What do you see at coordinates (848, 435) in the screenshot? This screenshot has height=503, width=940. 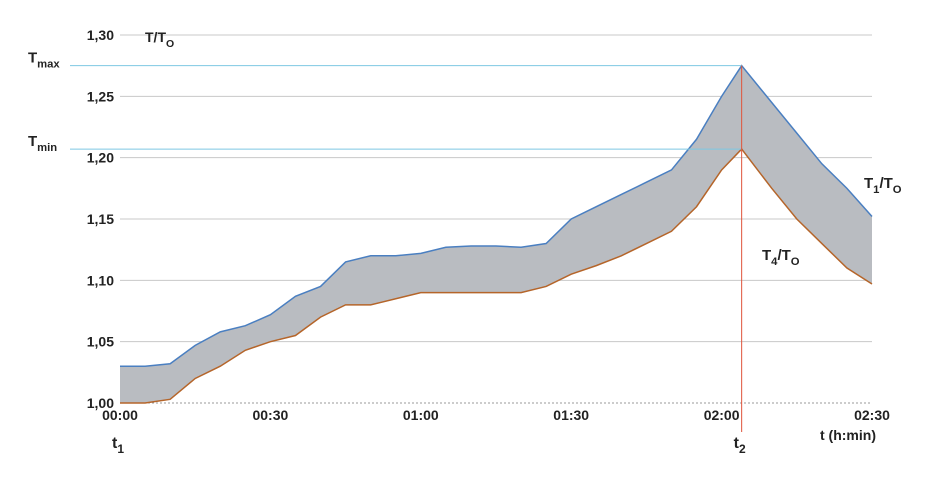 I see `x-axis-title: t (h:min)` at bounding box center [848, 435].